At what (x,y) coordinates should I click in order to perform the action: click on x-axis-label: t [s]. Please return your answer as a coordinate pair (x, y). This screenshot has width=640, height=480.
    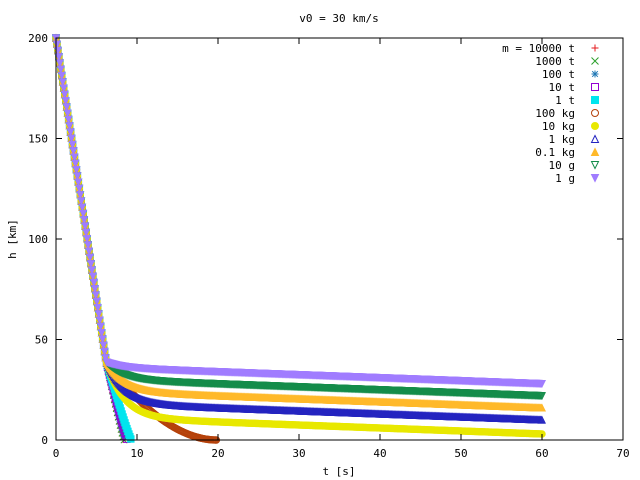
    Looking at the image, I should click on (338, 471).